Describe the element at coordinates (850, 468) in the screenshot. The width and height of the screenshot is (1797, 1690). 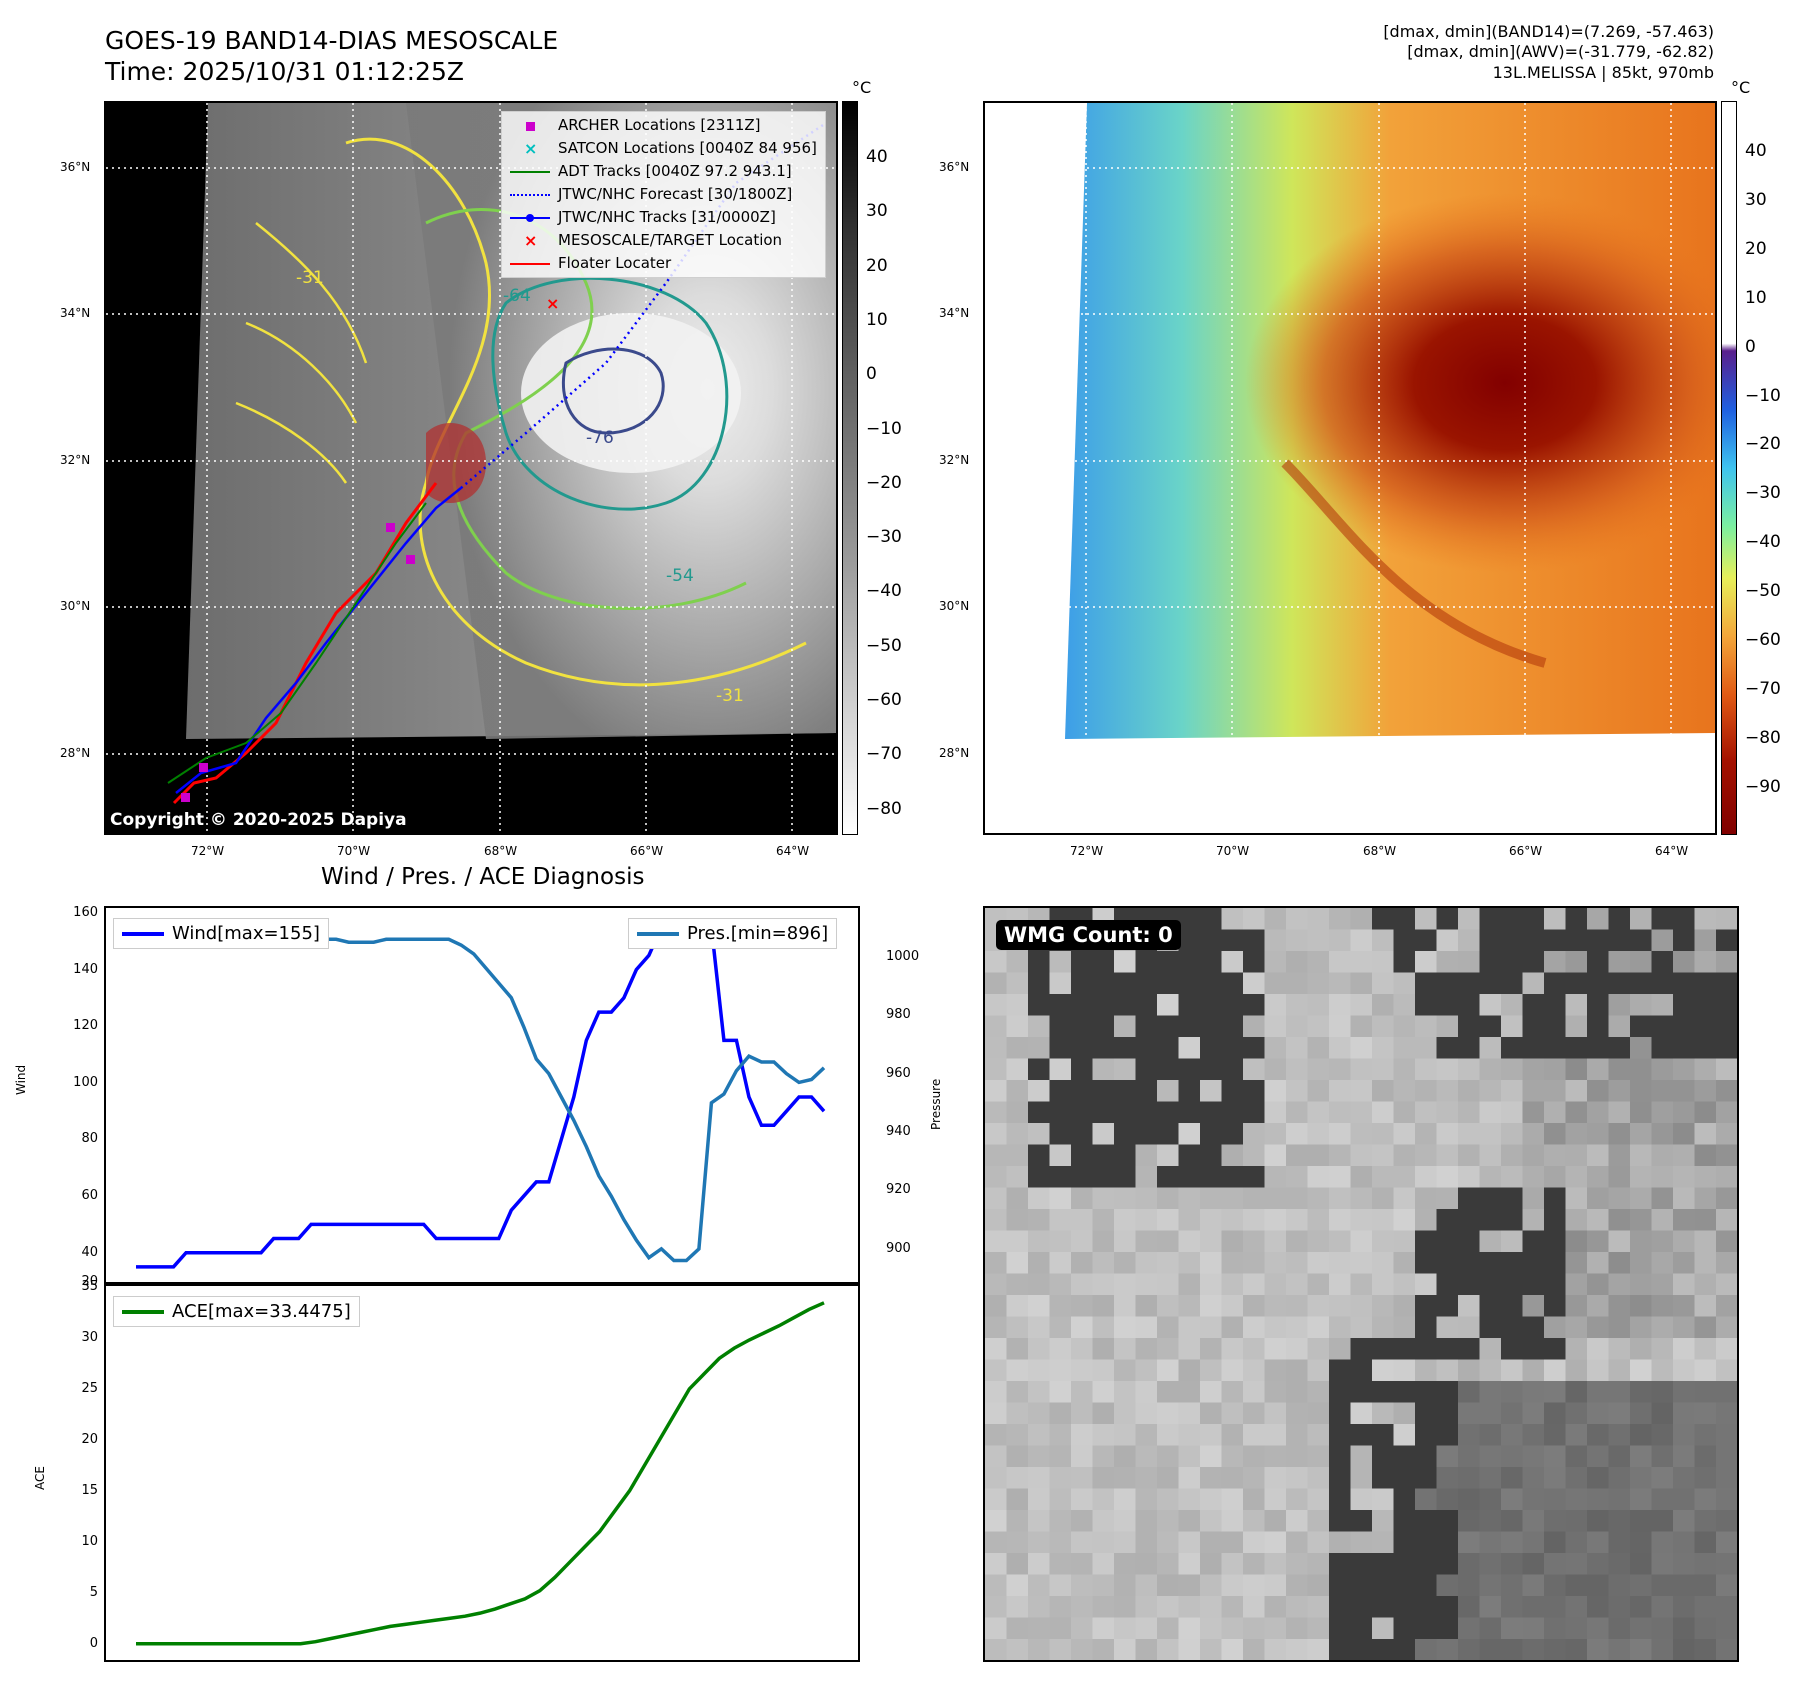
I see `ir-colorbar` at that location.